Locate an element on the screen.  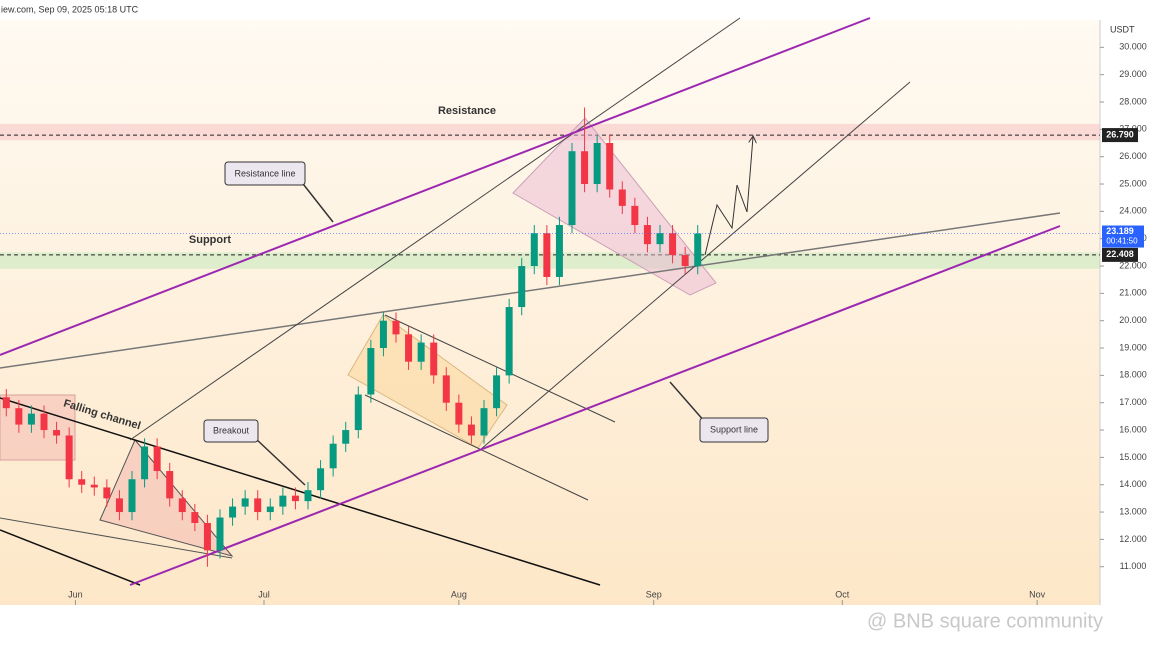
x-tick-label: Sep is located at coordinates (654, 594).